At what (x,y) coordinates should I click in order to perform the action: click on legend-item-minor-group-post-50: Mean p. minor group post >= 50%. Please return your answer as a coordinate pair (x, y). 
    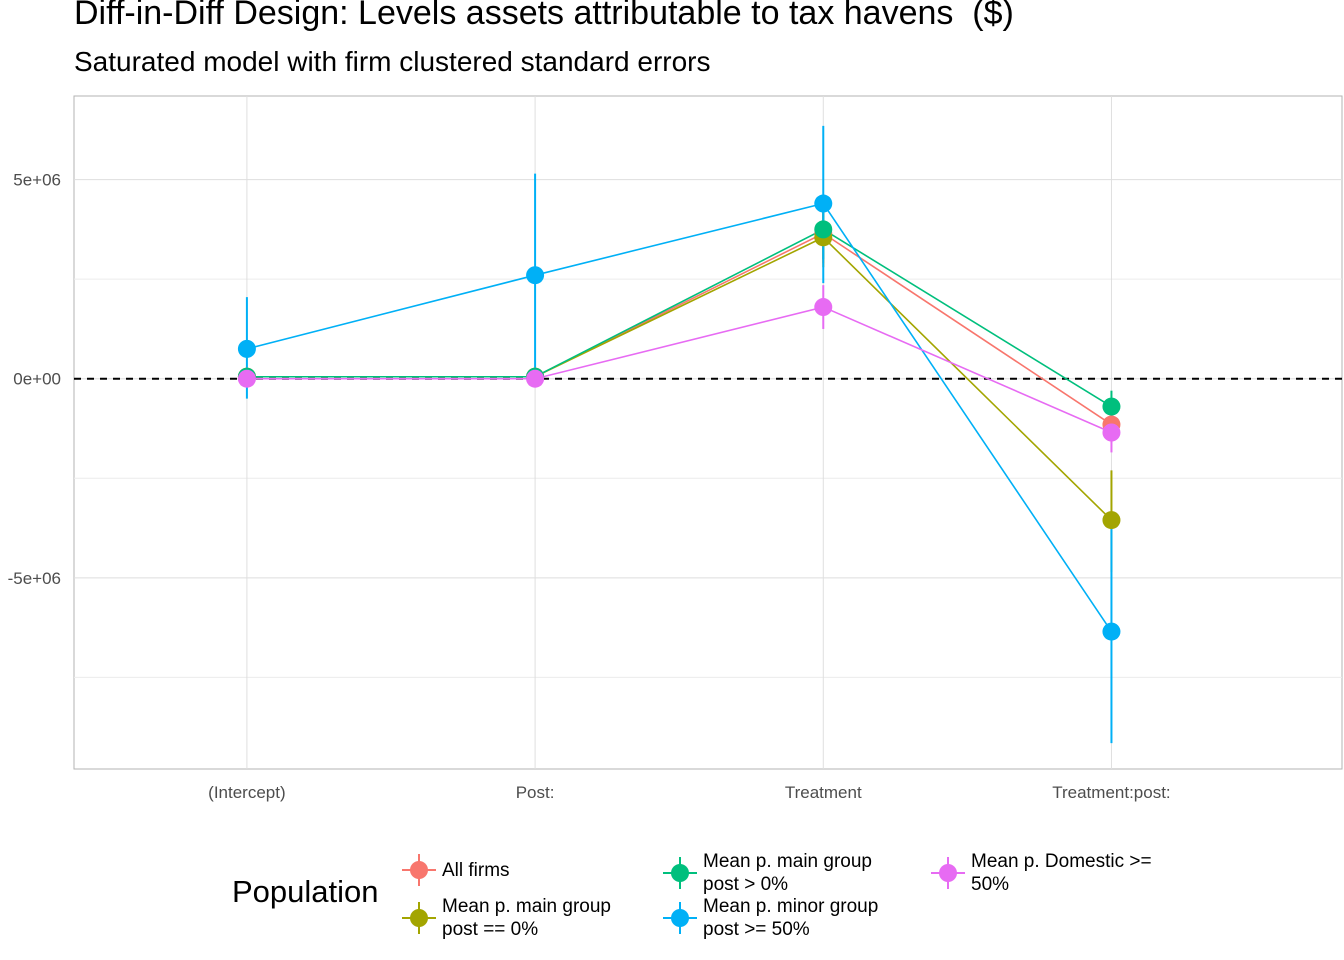
    Looking at the image, I should click on (769, 918).